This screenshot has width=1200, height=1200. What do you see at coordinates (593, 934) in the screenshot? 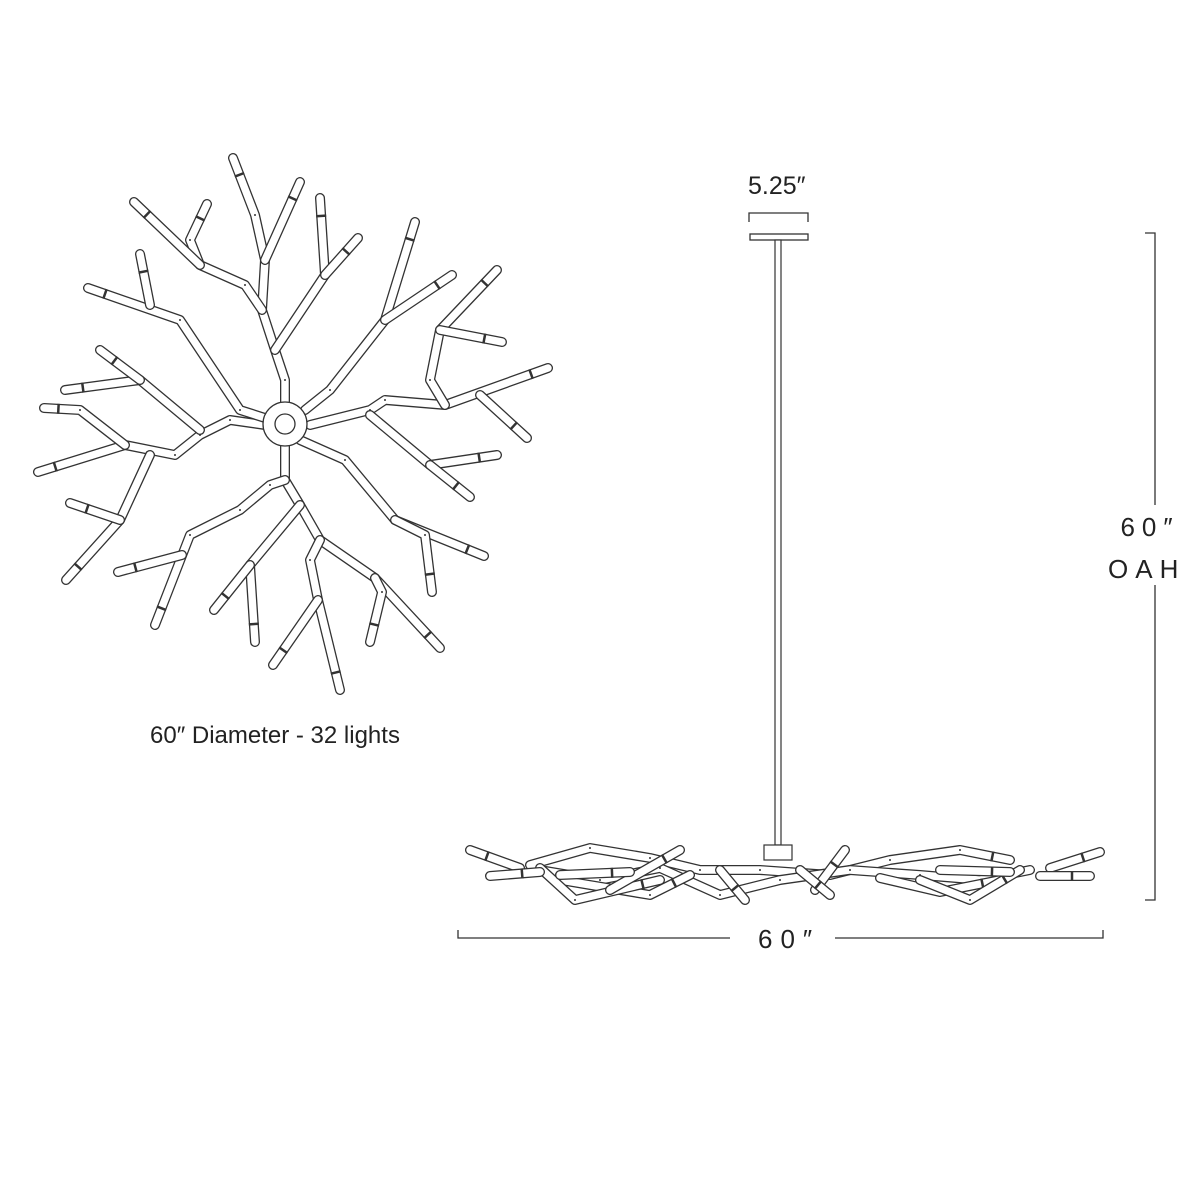
I see `width-dimension-left` at bounding box center [593, 934].